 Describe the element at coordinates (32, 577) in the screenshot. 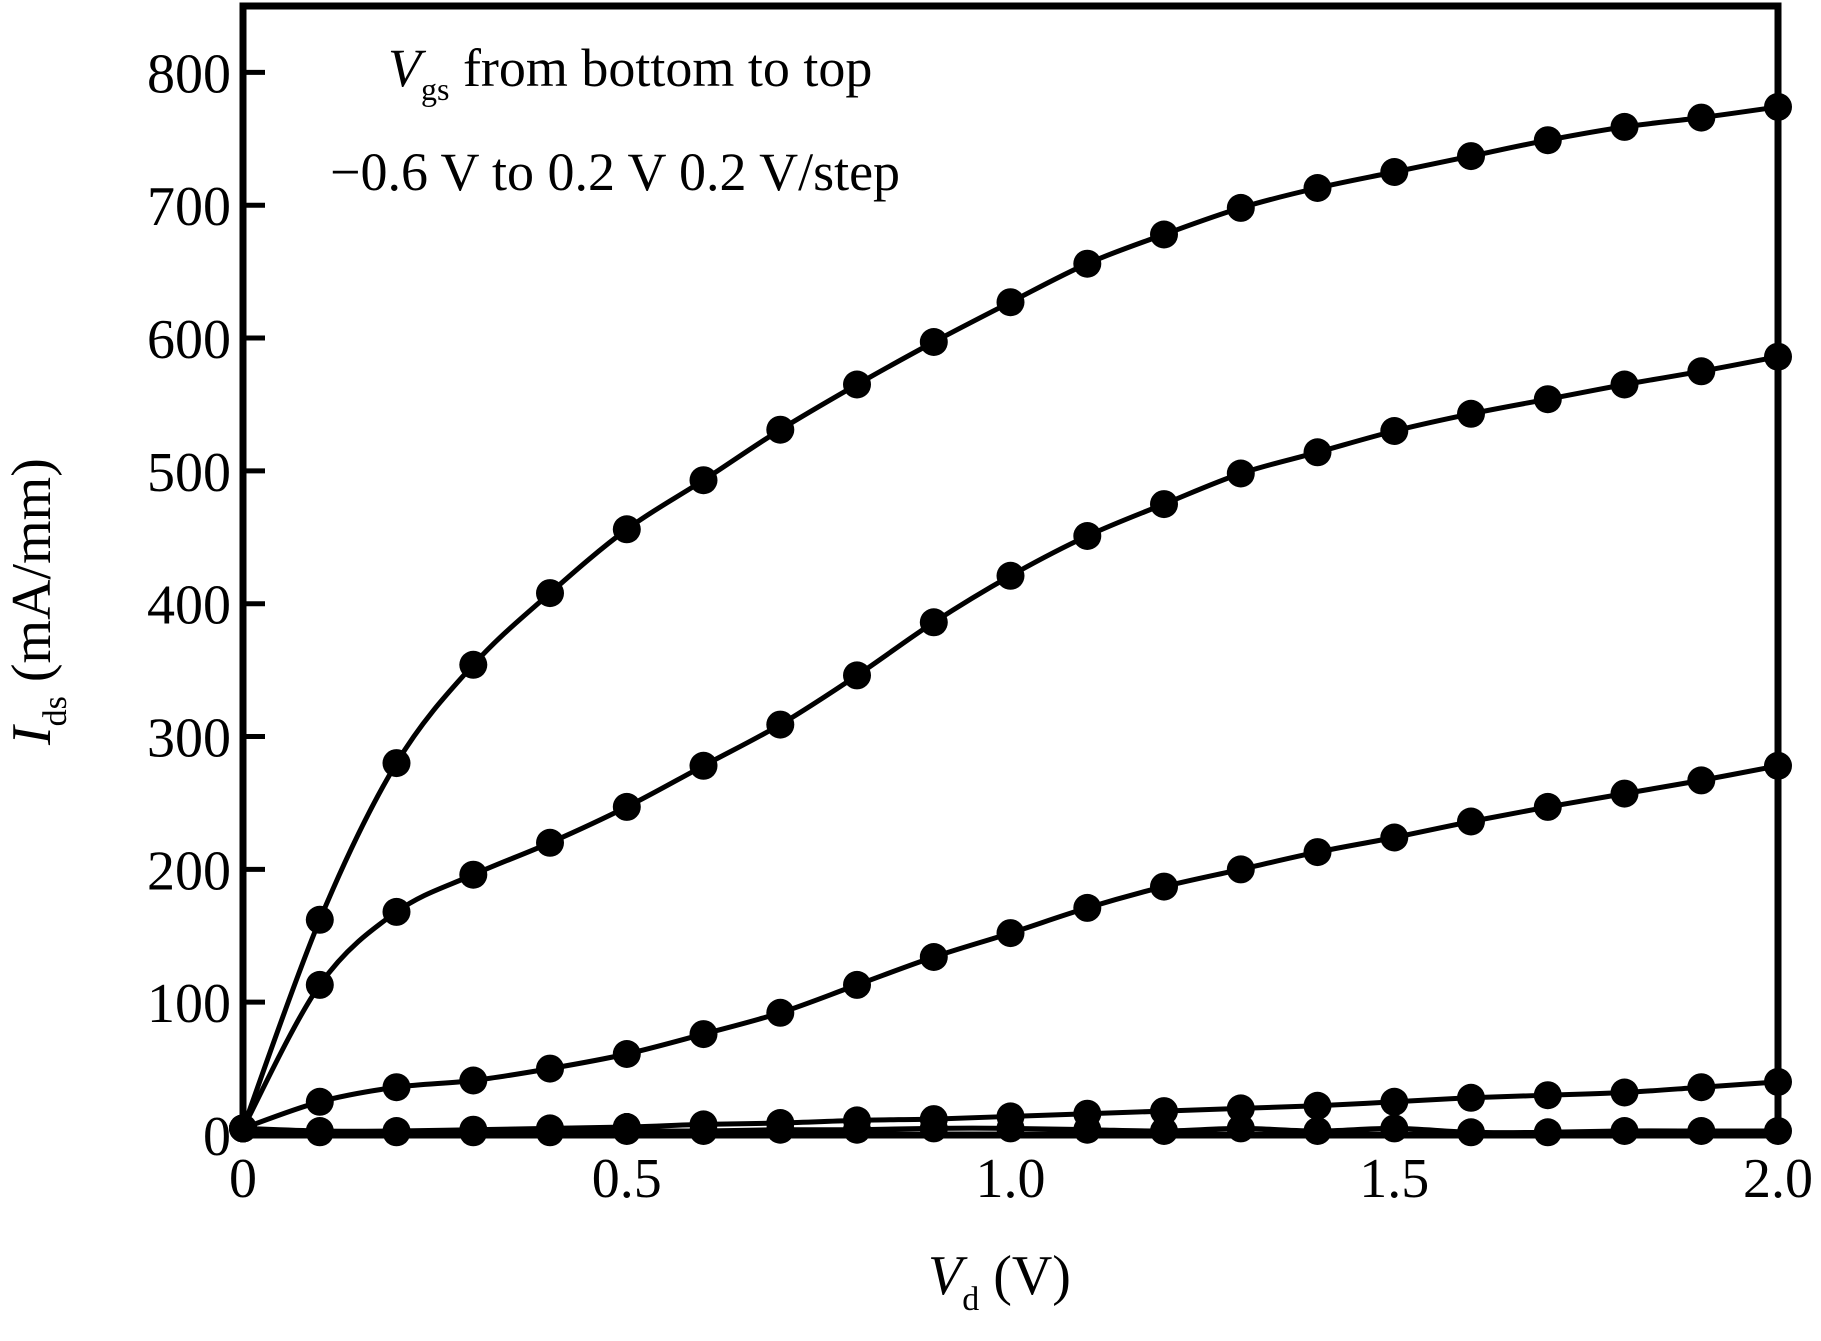

I see `y-axis-unit: (mA/mm)` at that location.